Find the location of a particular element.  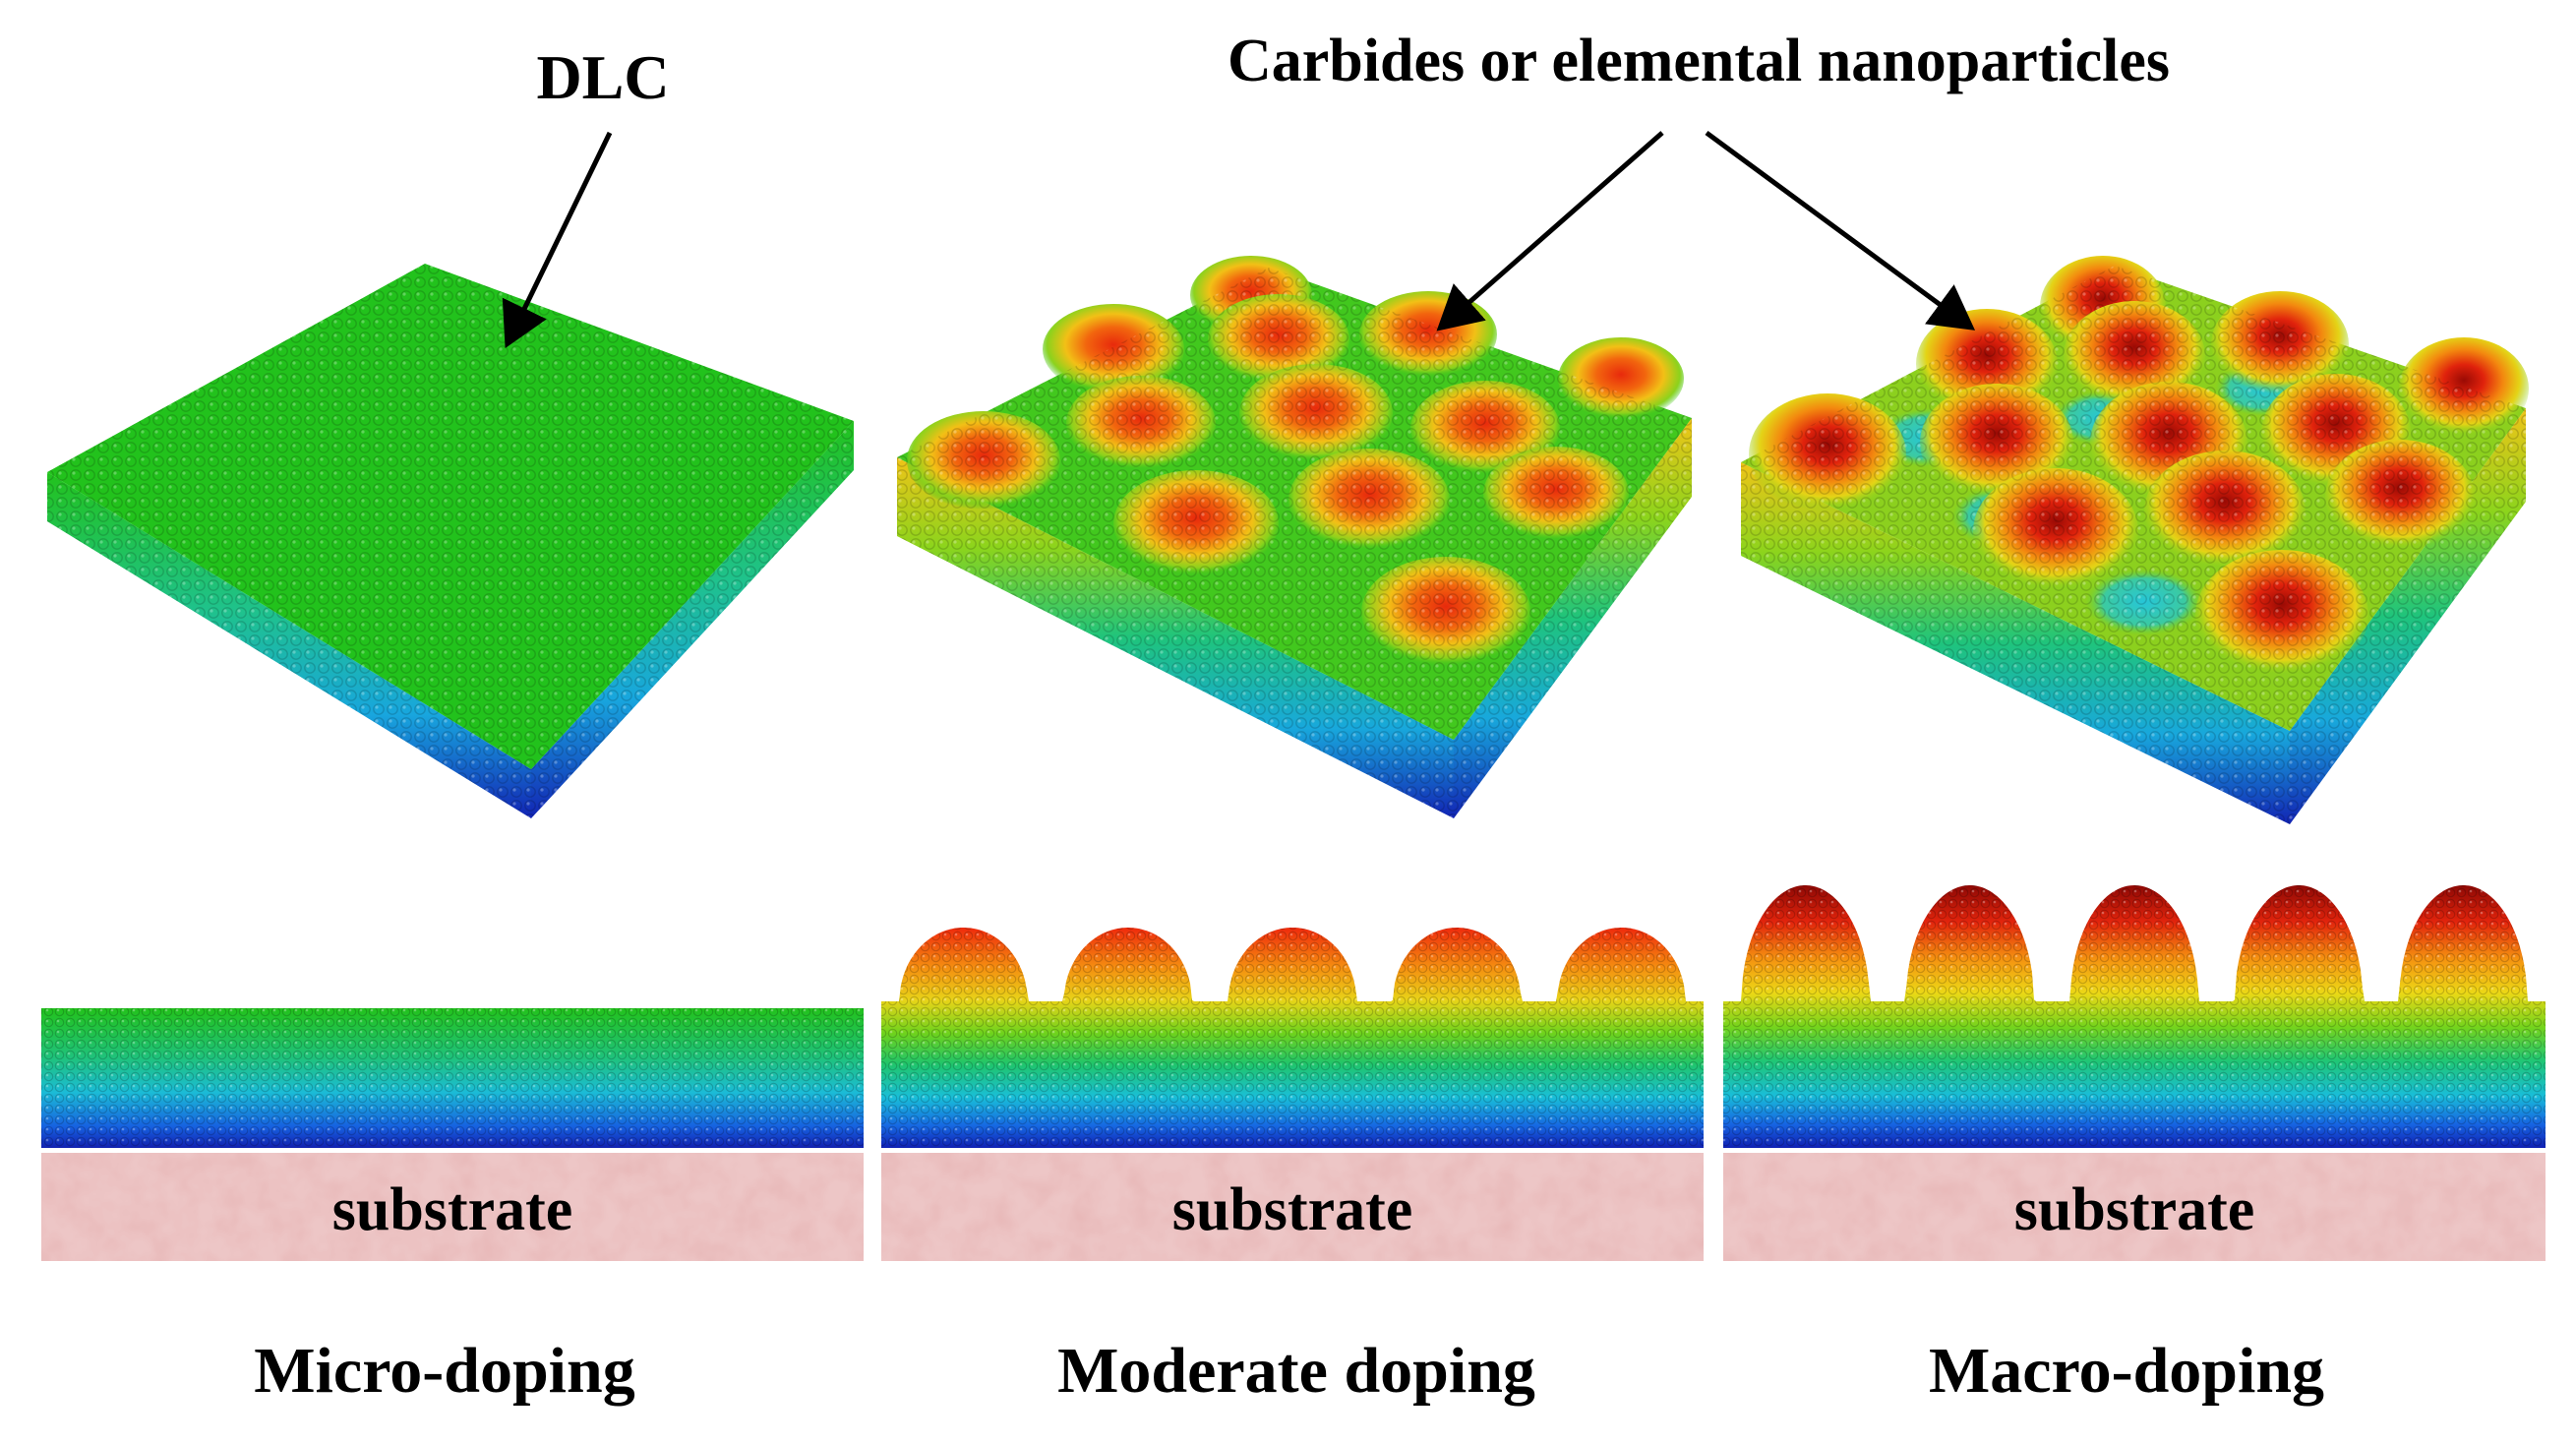

moderate-substrate-label: substrate is located at coordinates (1292, 1210).